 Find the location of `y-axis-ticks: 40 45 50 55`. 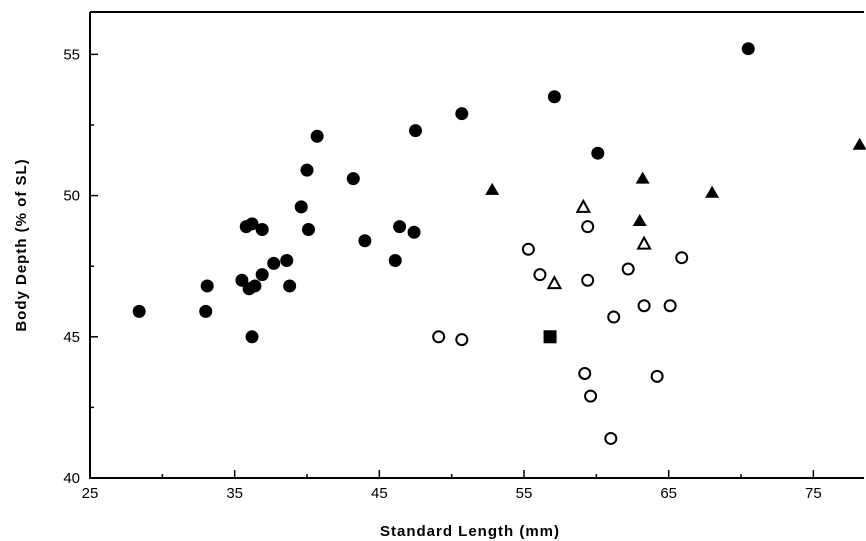

y-axis-ticks: 40 45 50 55 is located at coordinates (80, 266).